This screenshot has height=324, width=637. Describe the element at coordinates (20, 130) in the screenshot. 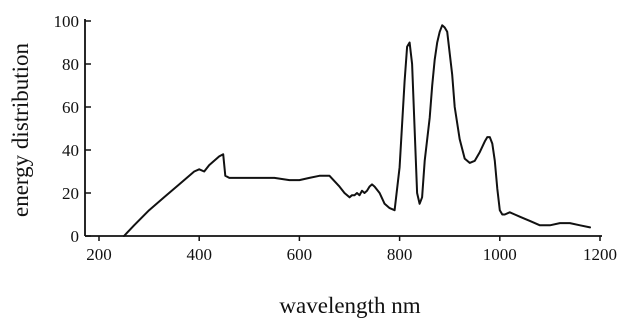

I see `y-axis-title: energy distribution` at that location.